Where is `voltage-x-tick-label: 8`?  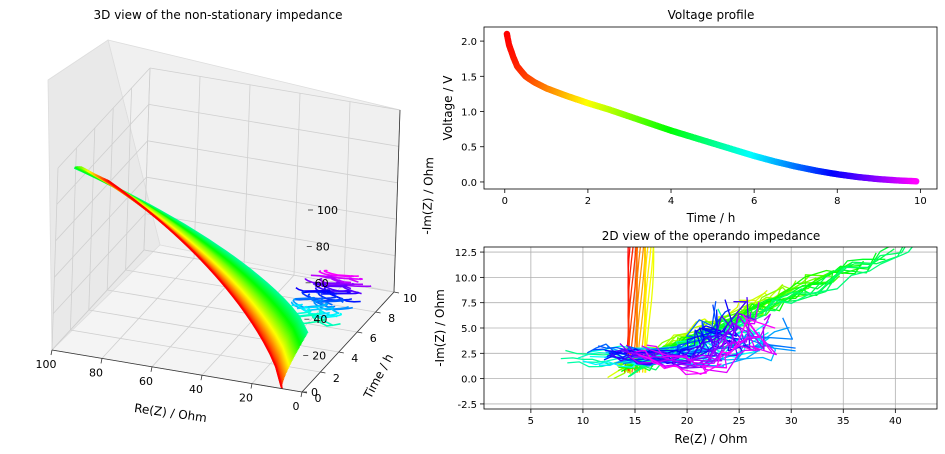 voltage-x-tick-label: 8 is located at coordinates (837, 201).